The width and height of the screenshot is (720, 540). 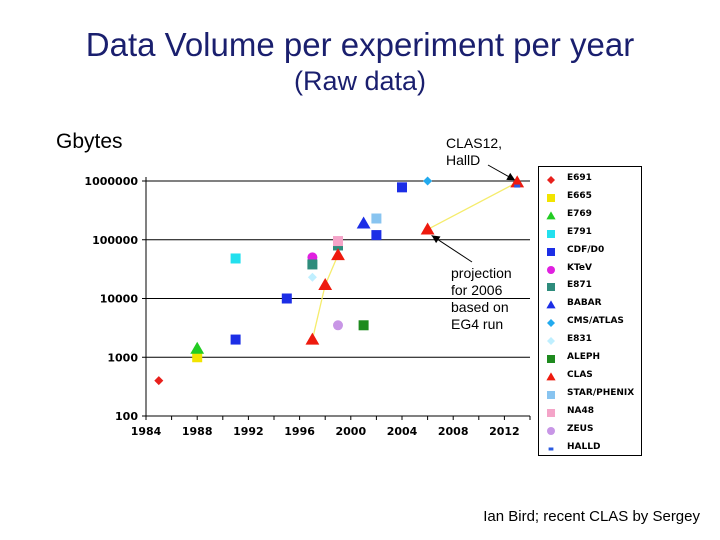 I want to click on legend-item-e665: E665, so click(x=591, y=198).